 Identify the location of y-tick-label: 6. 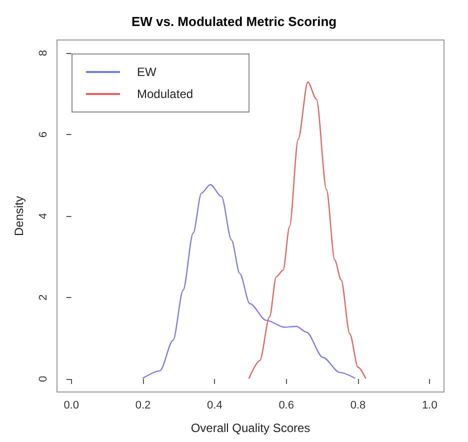
(44, 134).